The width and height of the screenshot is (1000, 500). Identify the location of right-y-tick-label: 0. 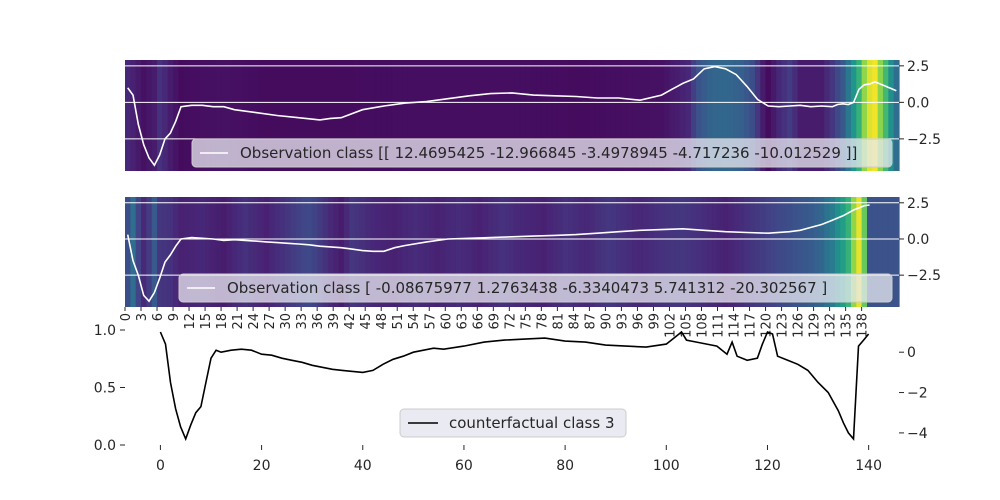
(911, 353).